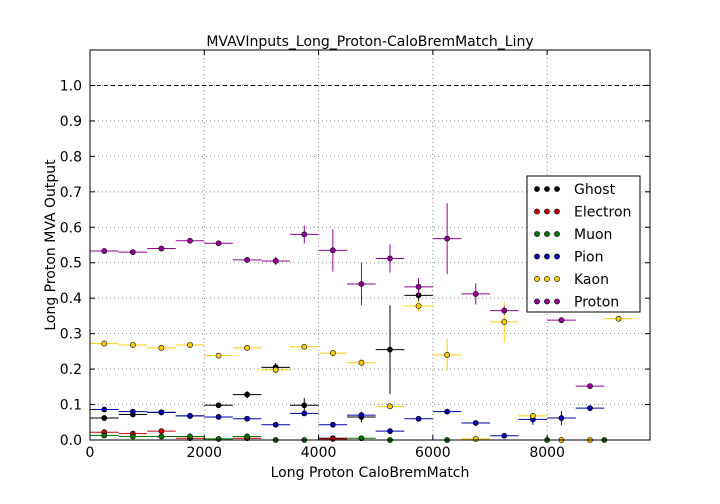 The width and height of the screenshot is (720, 504). What do you see at coordinates (71, 441) in the screenshot?
I see `y-tick-label: 0.0` at bounding box center [71, 441].